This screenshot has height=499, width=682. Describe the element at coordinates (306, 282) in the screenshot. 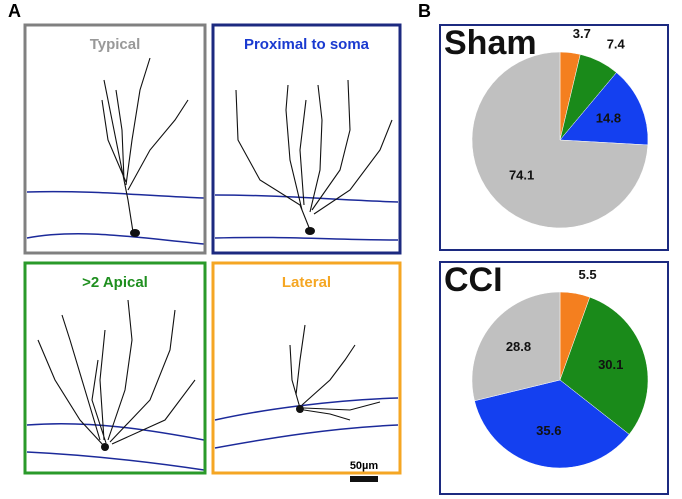

I see `panel-title: Lateral` at that location.